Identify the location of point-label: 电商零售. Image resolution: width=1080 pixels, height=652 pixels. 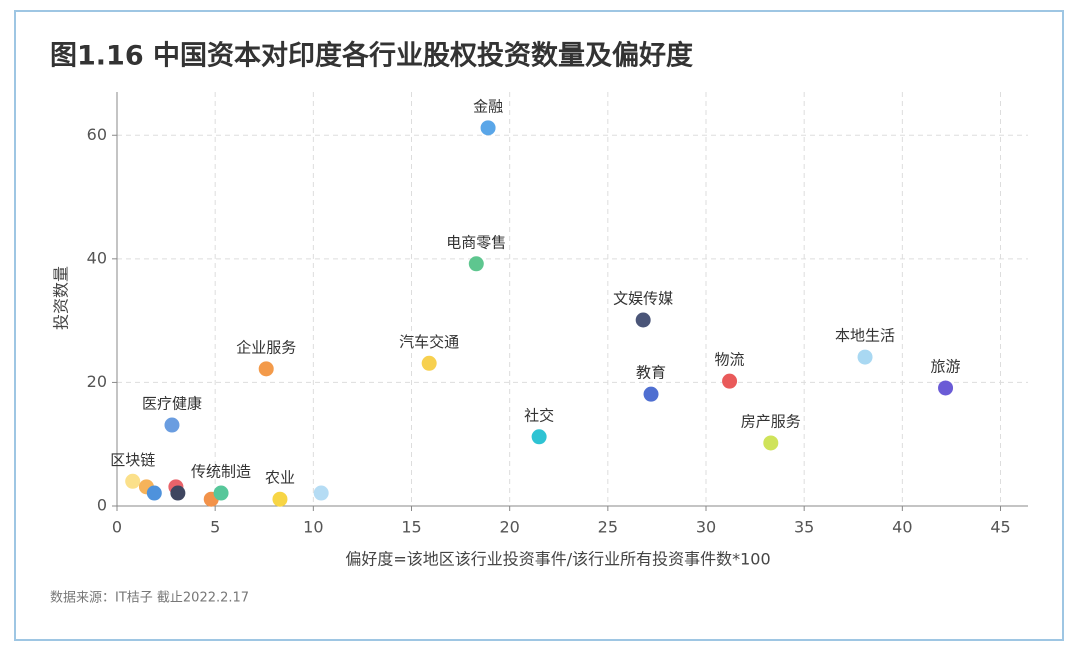
(476, 242).